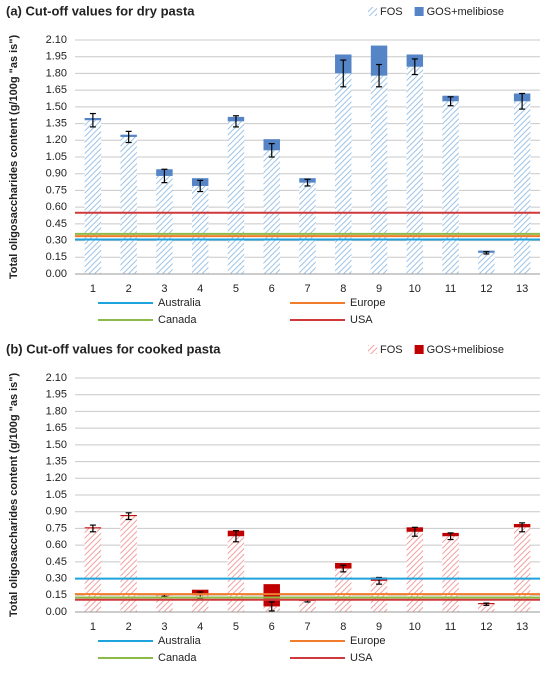  Describe the element at coordinates (113, 348) in the screenshot. I see `chart-title: (b) Cut-off values for cooked pasta` at that location.